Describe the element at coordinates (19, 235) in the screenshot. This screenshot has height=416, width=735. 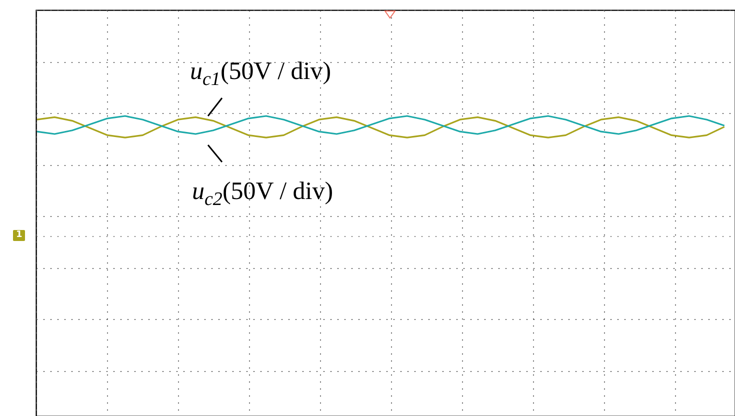
I see `text: 1` at that location.